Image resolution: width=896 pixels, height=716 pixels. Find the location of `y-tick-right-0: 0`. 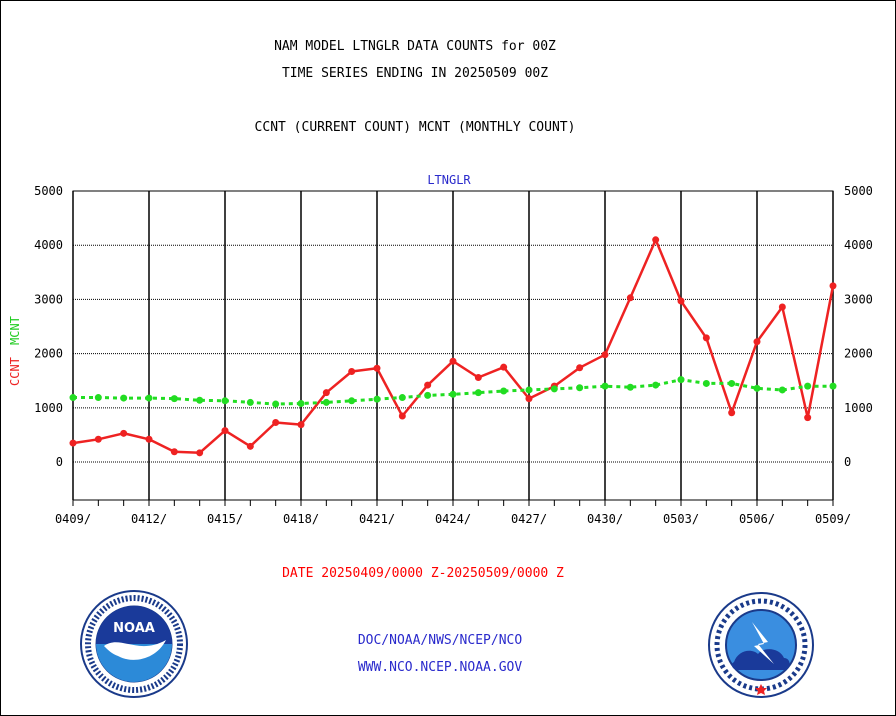

y-tick-right-0: 0 is located at coordinates (847, 462).